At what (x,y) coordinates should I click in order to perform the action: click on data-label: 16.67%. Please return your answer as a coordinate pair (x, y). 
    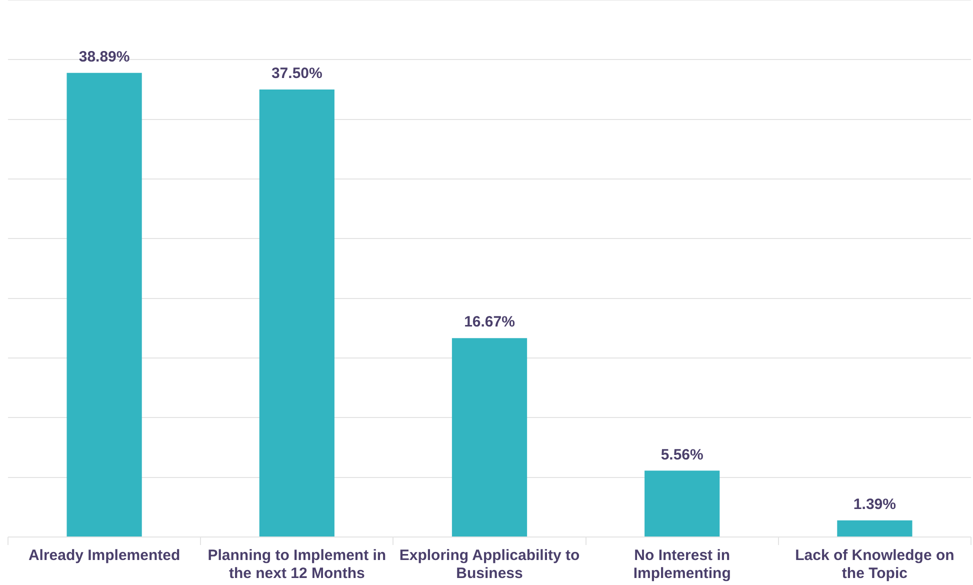
    Looking at the image, I should click on (489, 322).